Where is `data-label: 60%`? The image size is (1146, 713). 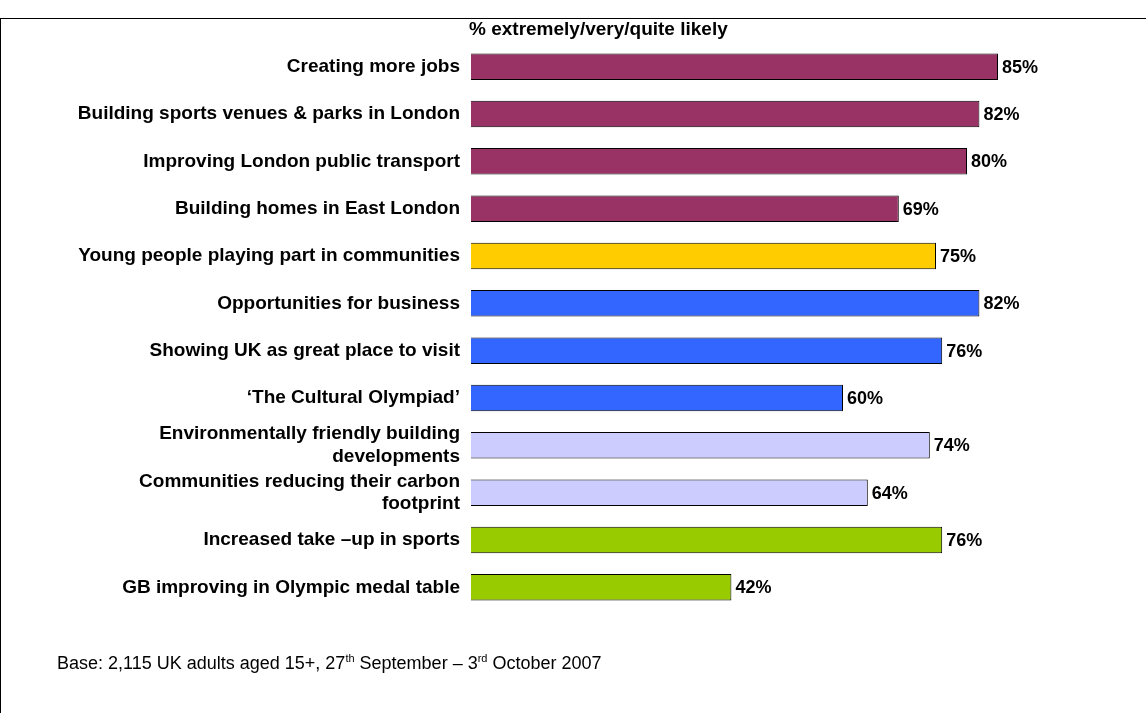 data-label: 60% is located at coordinates (865, 397).